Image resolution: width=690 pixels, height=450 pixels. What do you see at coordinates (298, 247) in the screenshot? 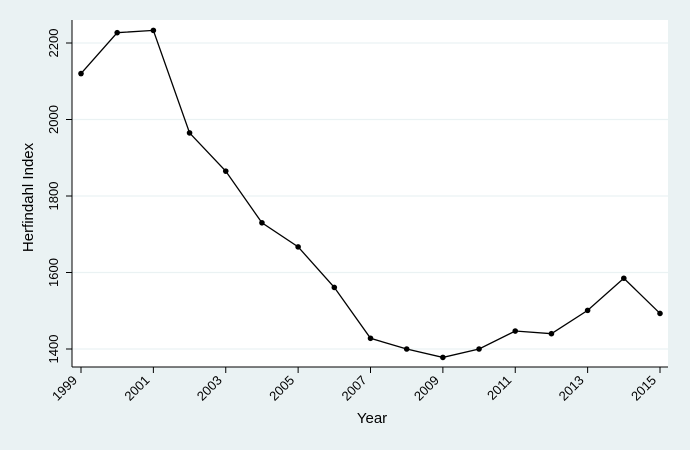
I see `data-point-2005` at bounding box center [298, 247].